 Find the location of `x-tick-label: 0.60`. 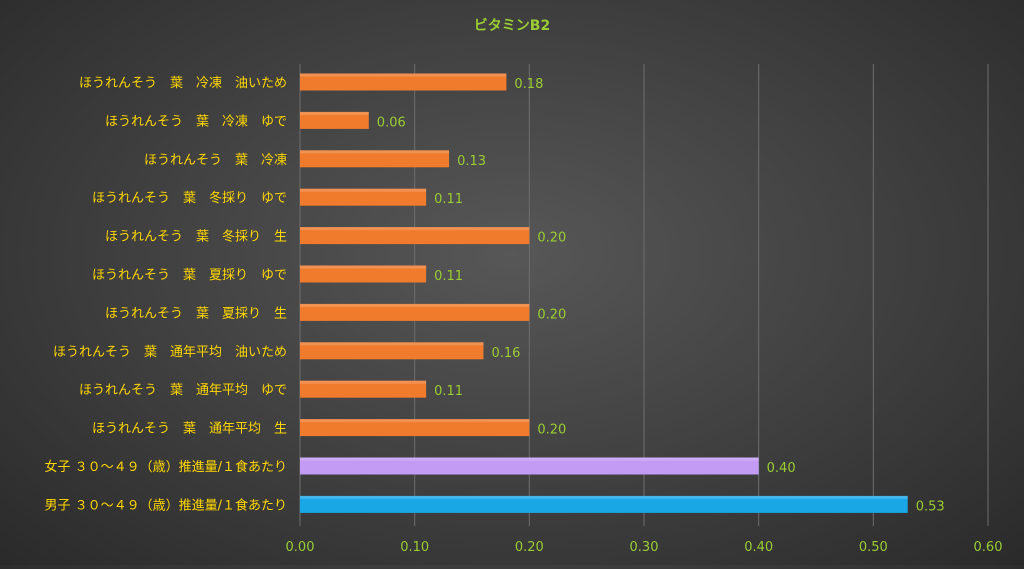

x-tick-label: 0.60 is located at coordinates (988, 547).